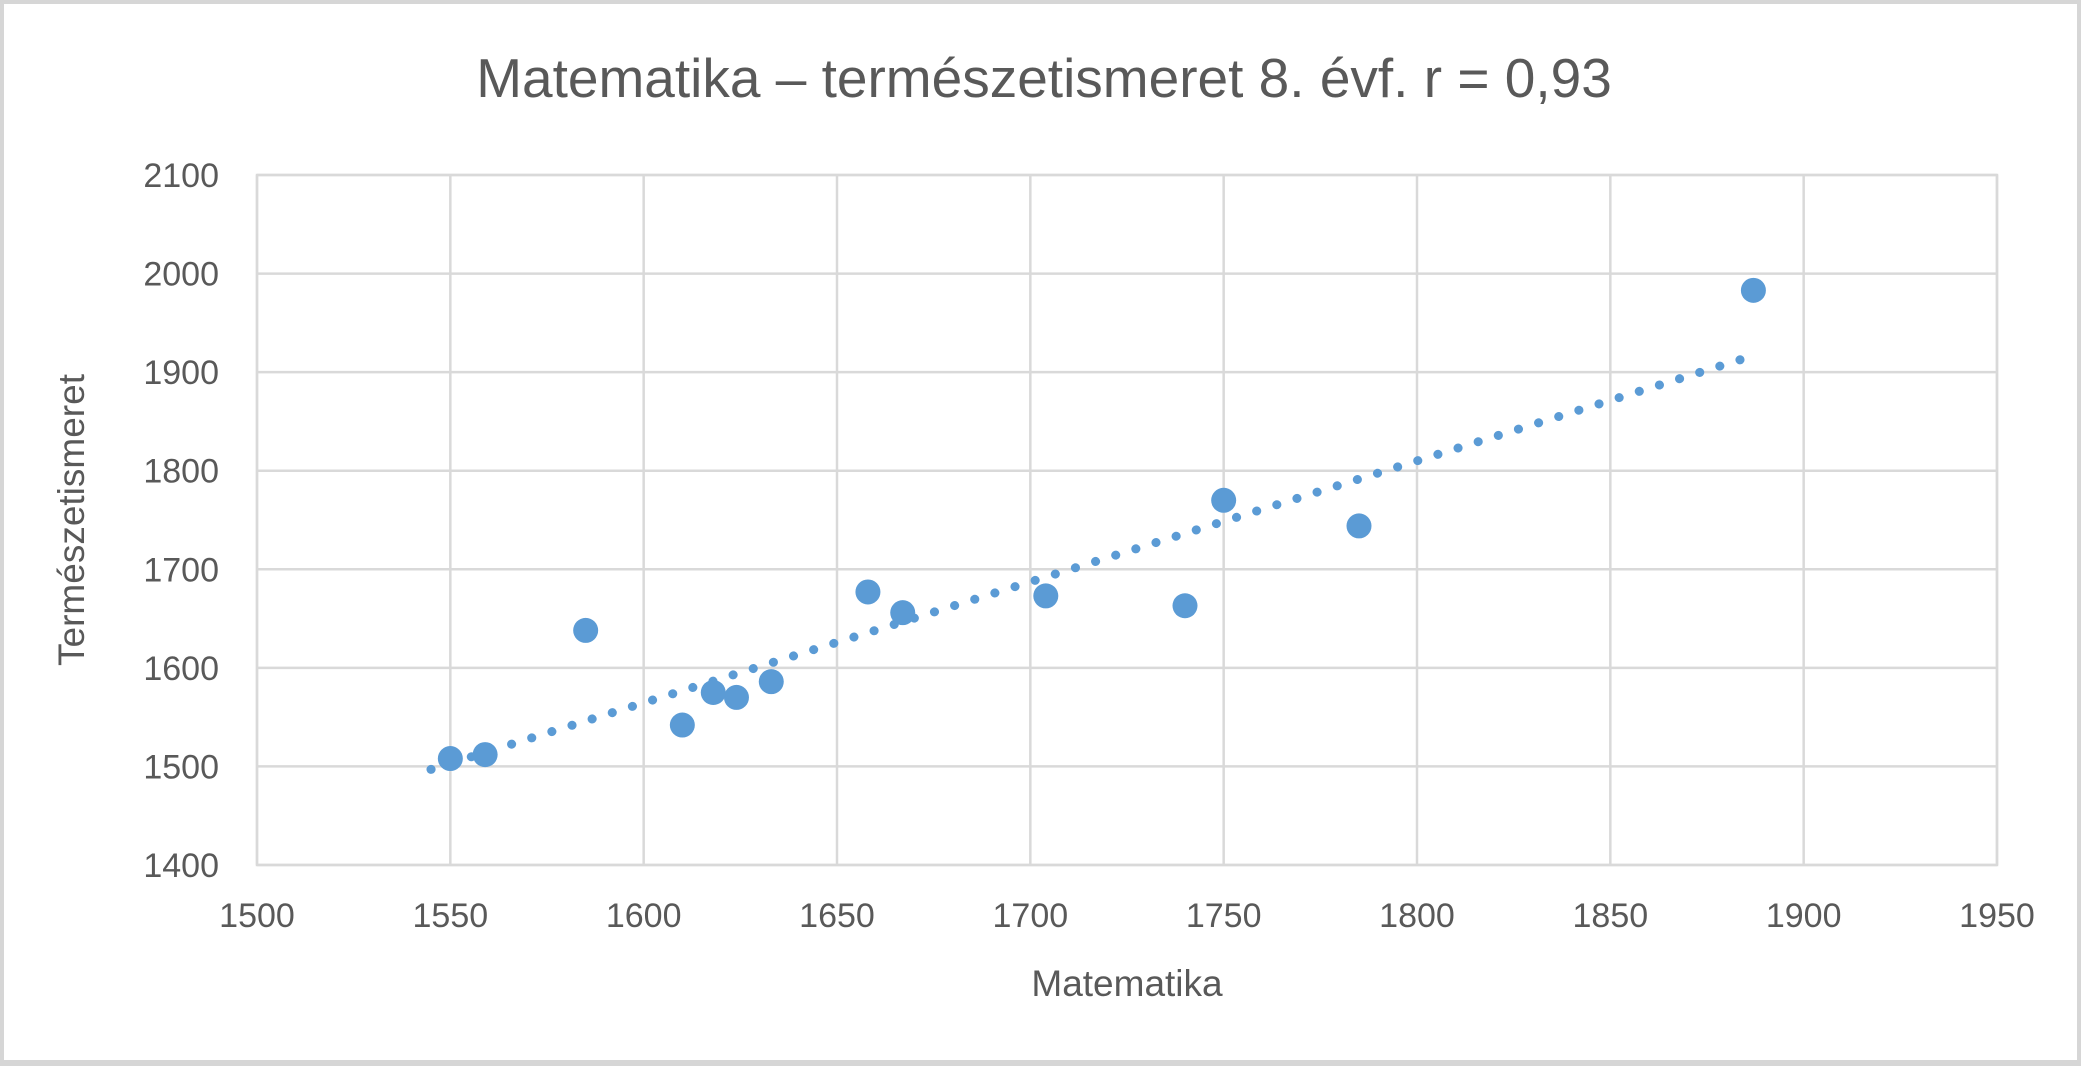 The width and height of the screenshot is (2081, 1066). What do you see at coordinates (1127, 916) in the screenshot?
I see `x-axis-tick-labels: 1500 1550 1600 1650 1700 1750 1800 1850 1900 1950` at bounding box center [1127, 916].